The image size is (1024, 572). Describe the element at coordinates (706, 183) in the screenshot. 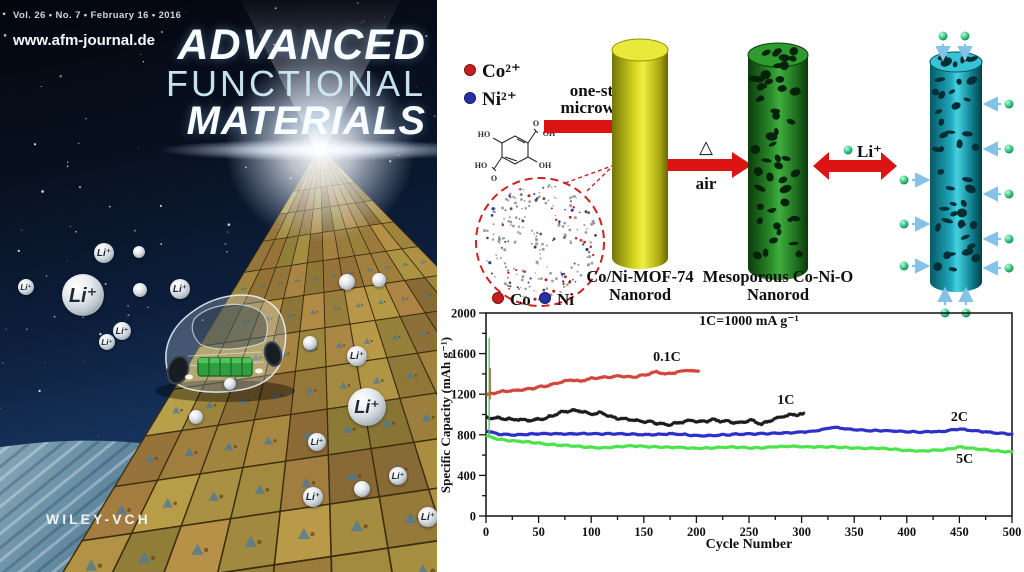

I see `air-label: air` at that location.